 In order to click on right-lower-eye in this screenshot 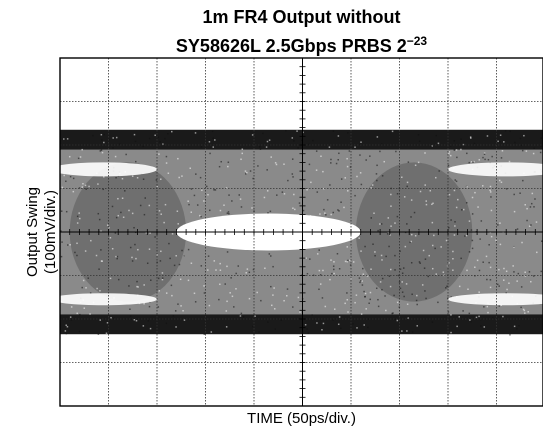, I will do `click(495, 299)`.